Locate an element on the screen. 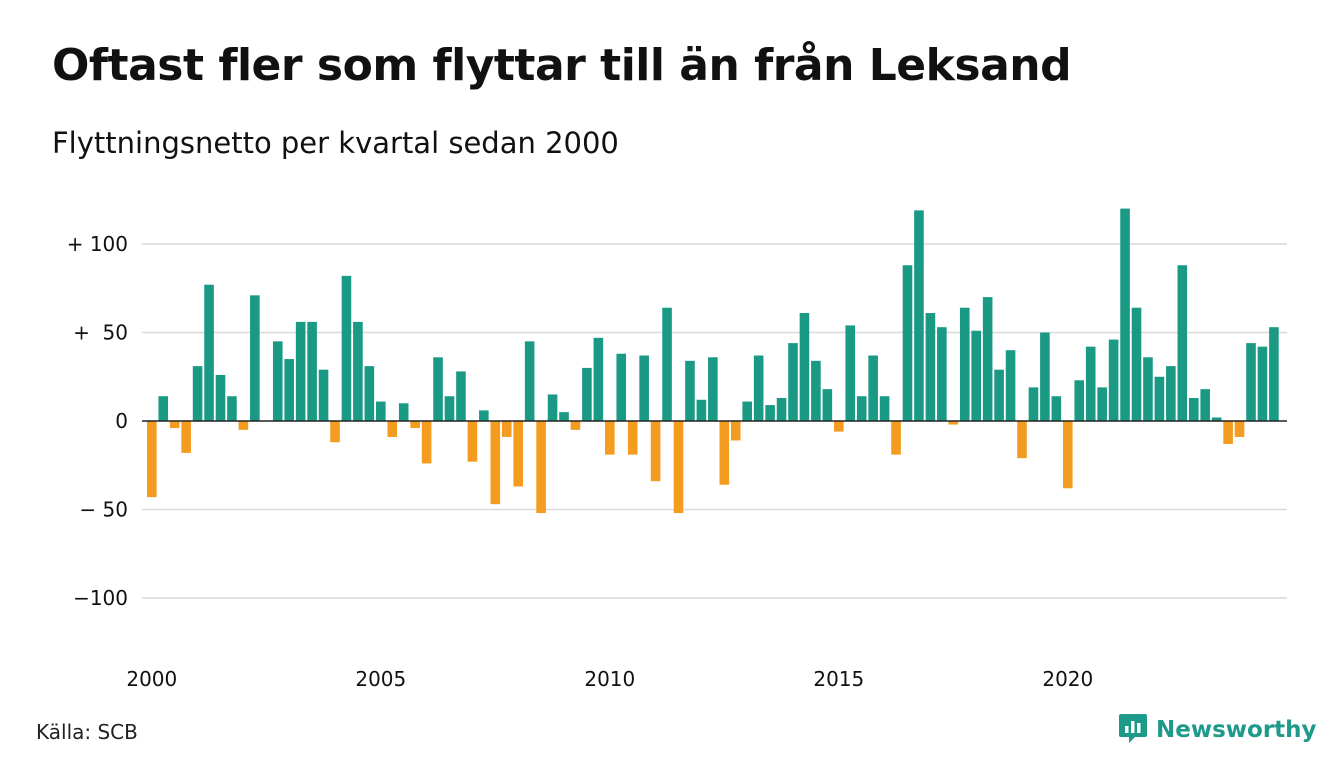  x-tick-label: 2010 is located at coordinates (609, 679).